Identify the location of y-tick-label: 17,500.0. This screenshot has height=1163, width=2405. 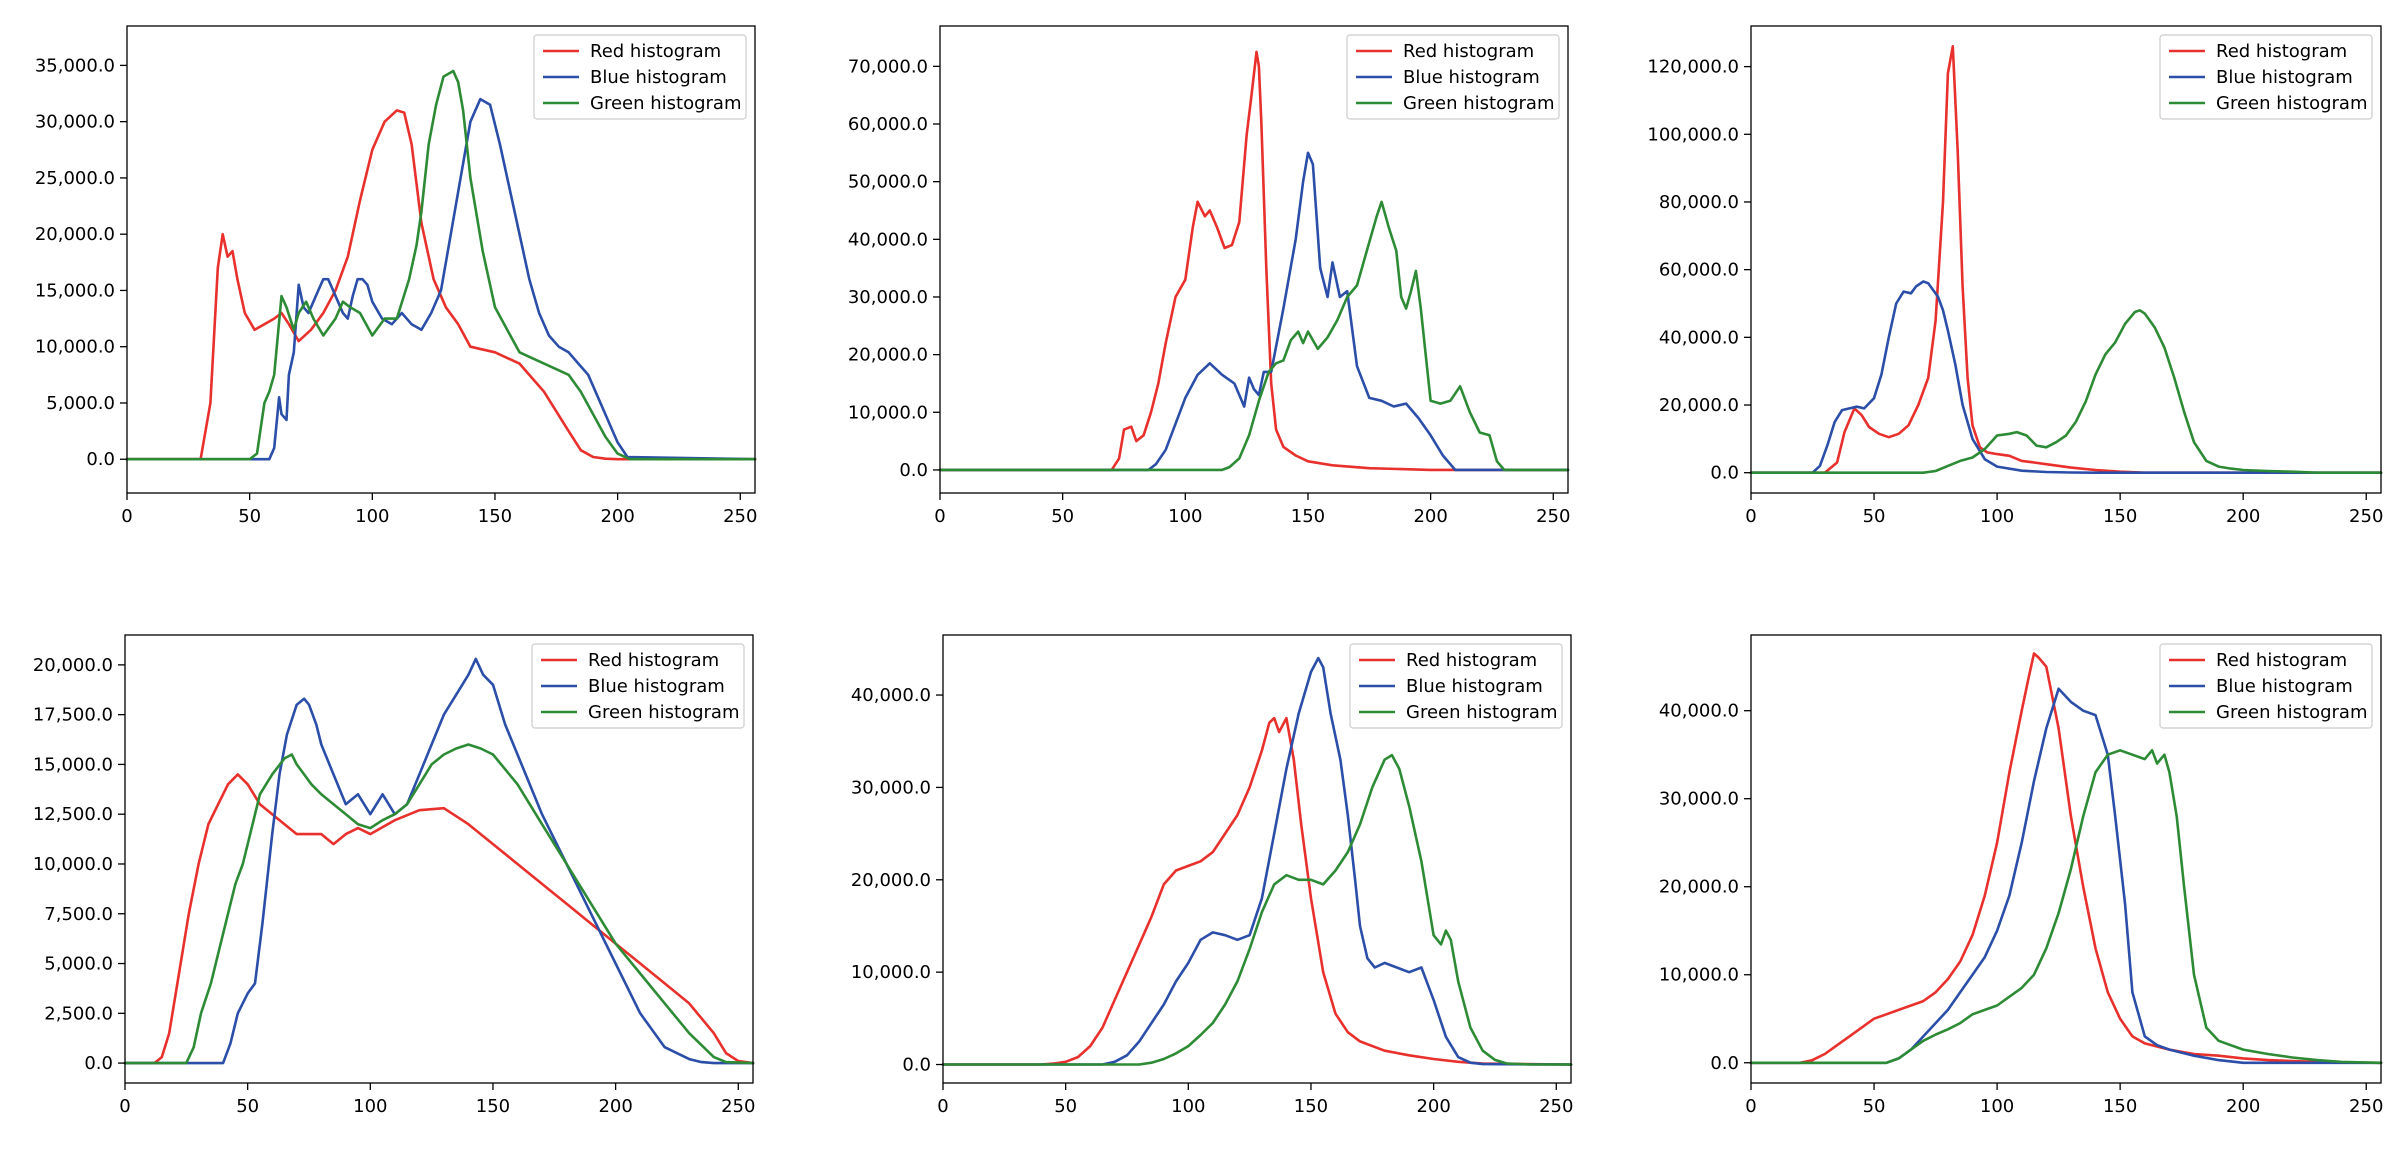
(73, 715).